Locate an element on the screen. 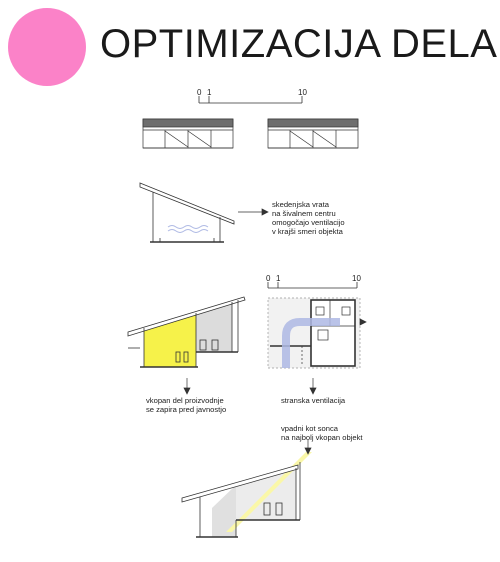 The height and width of the screenshot is (562, 500). header-pink-dot is located at coordinates (47, 47).